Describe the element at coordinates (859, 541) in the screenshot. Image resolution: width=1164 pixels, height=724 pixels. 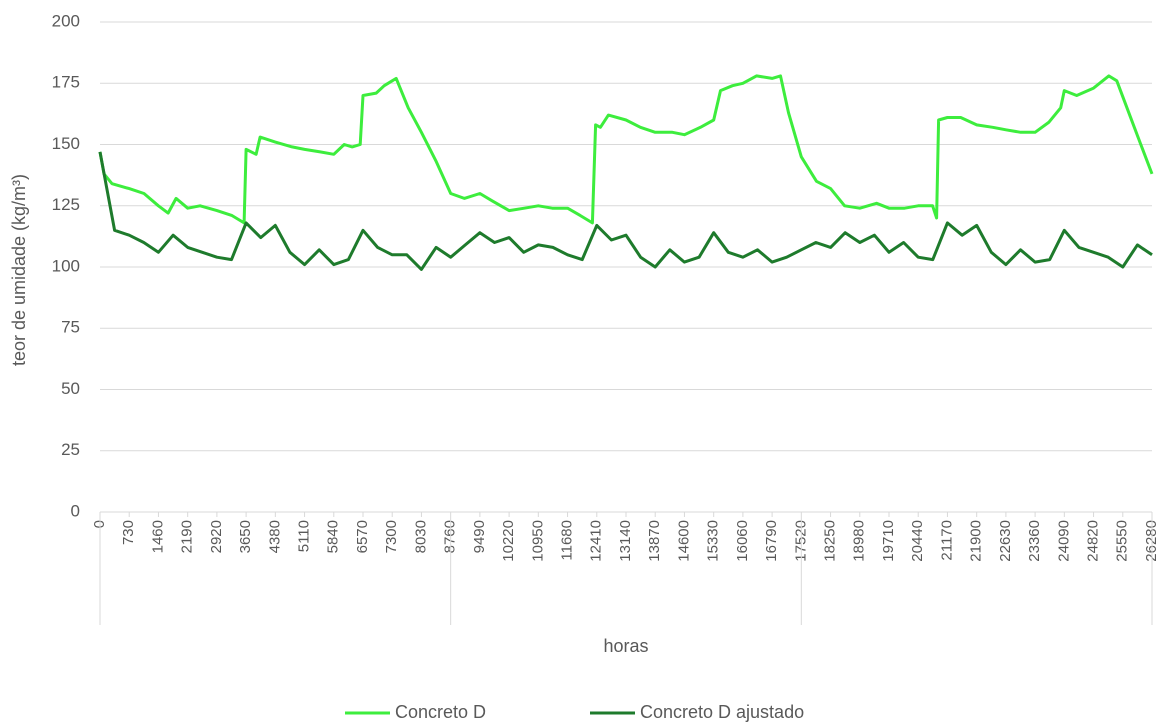
I see `x-tick-label: 18980` at that location.